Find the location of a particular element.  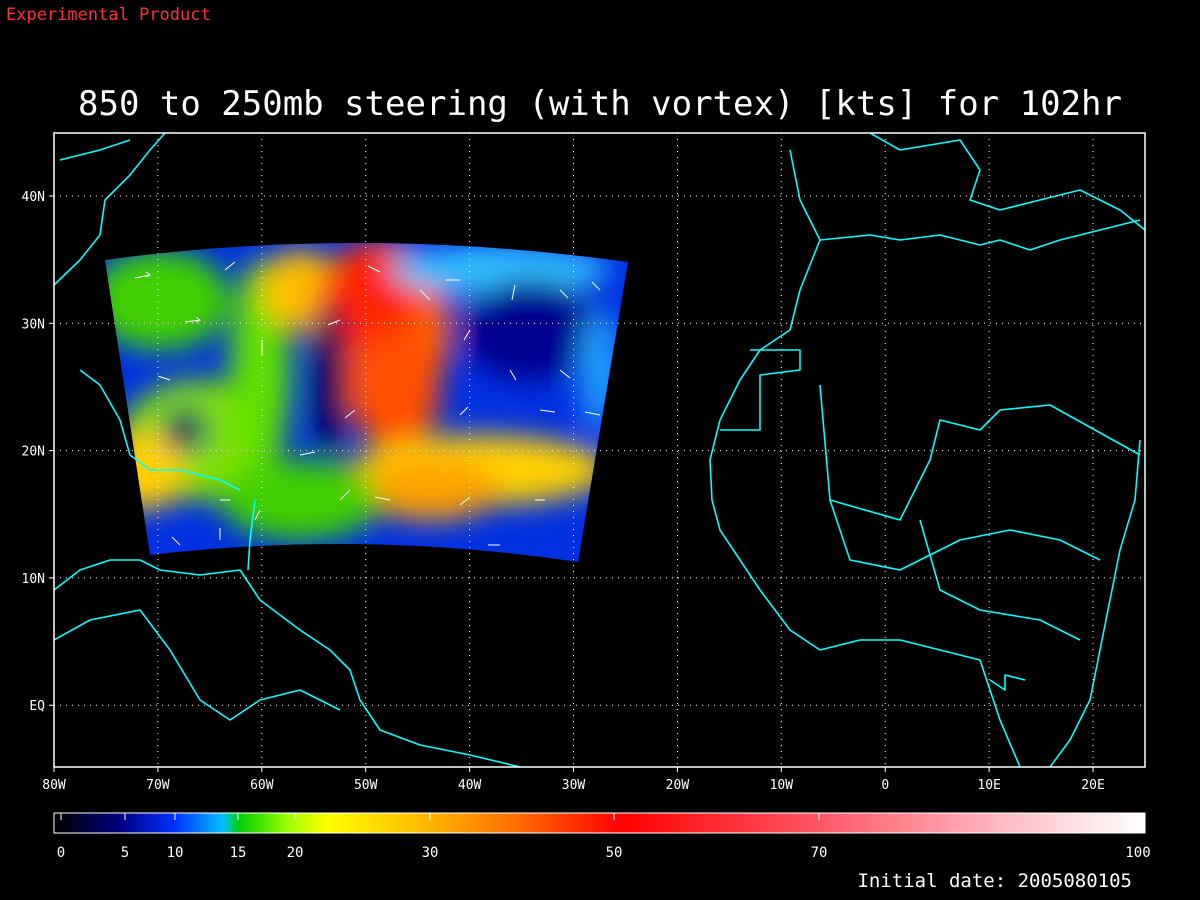

x-tick-label: 30W is located at coordinates (574, 785).